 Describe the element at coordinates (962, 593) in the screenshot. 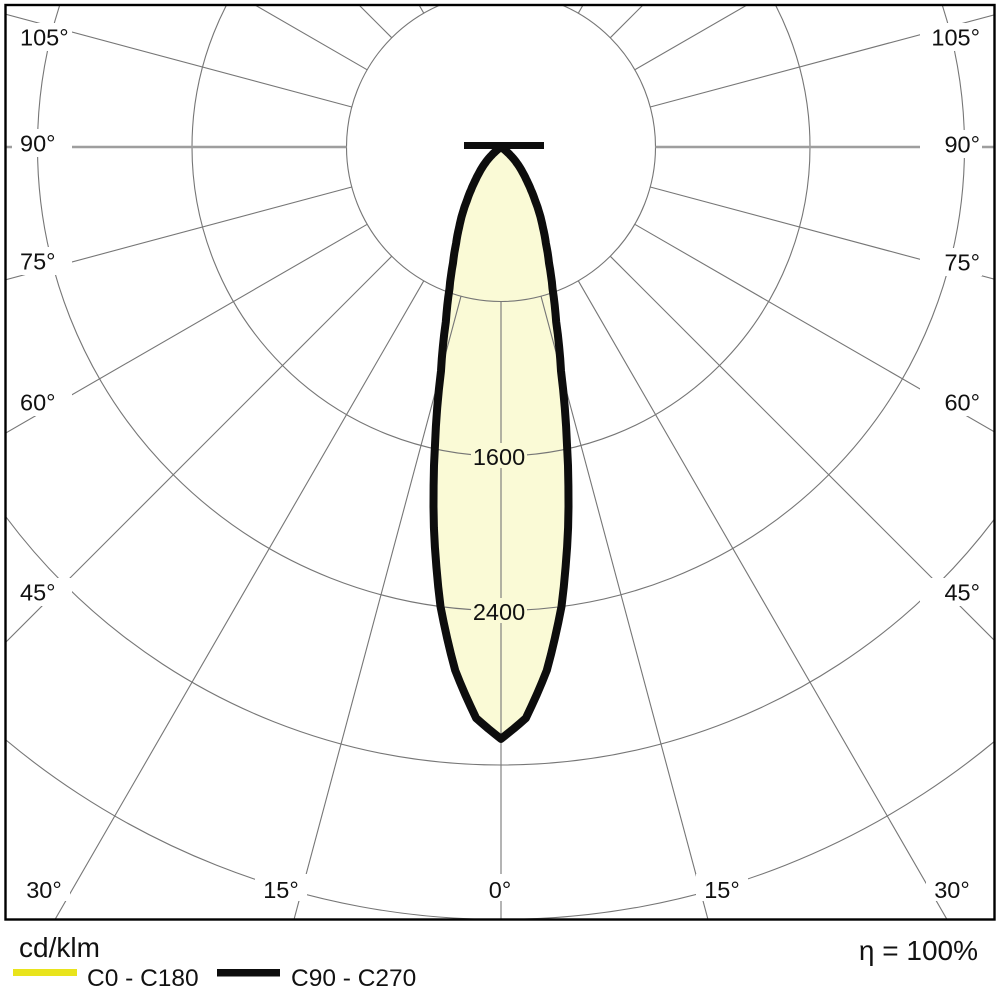

I see `angle-label-right-45: 45°` at that location.